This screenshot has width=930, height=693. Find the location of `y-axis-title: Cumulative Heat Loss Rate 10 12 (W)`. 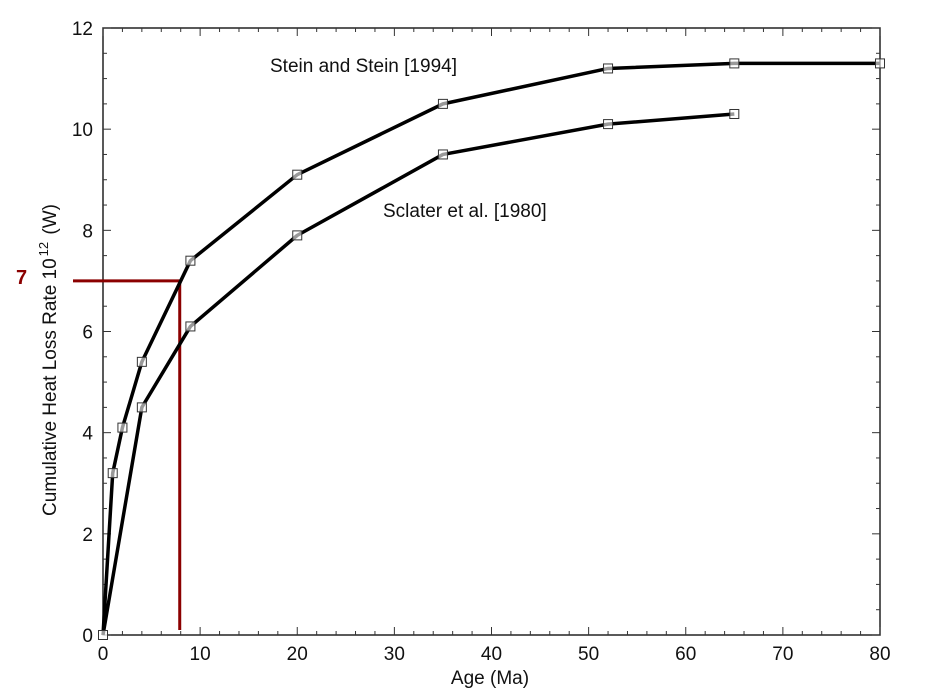

y-axis-title: Cumulative Heat Loss Rate 10 12 (W) is located at coordinates (48, 360).